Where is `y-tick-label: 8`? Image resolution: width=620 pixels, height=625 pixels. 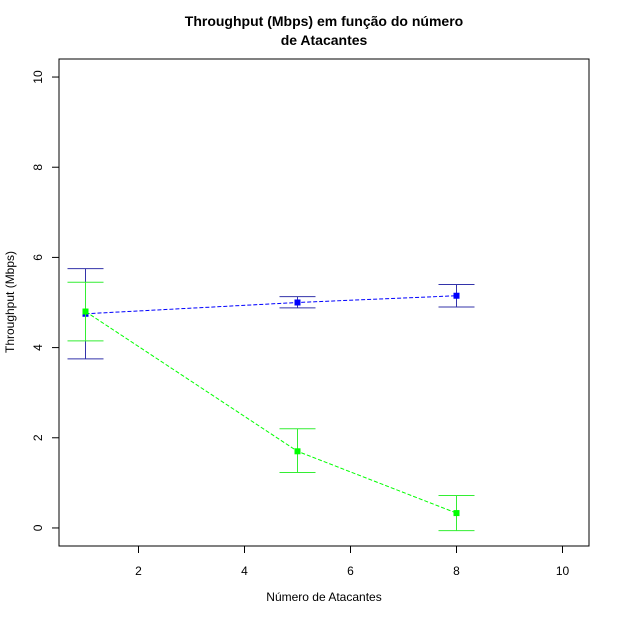
y-tick-label: 8 is located at coordinates (38, 167).